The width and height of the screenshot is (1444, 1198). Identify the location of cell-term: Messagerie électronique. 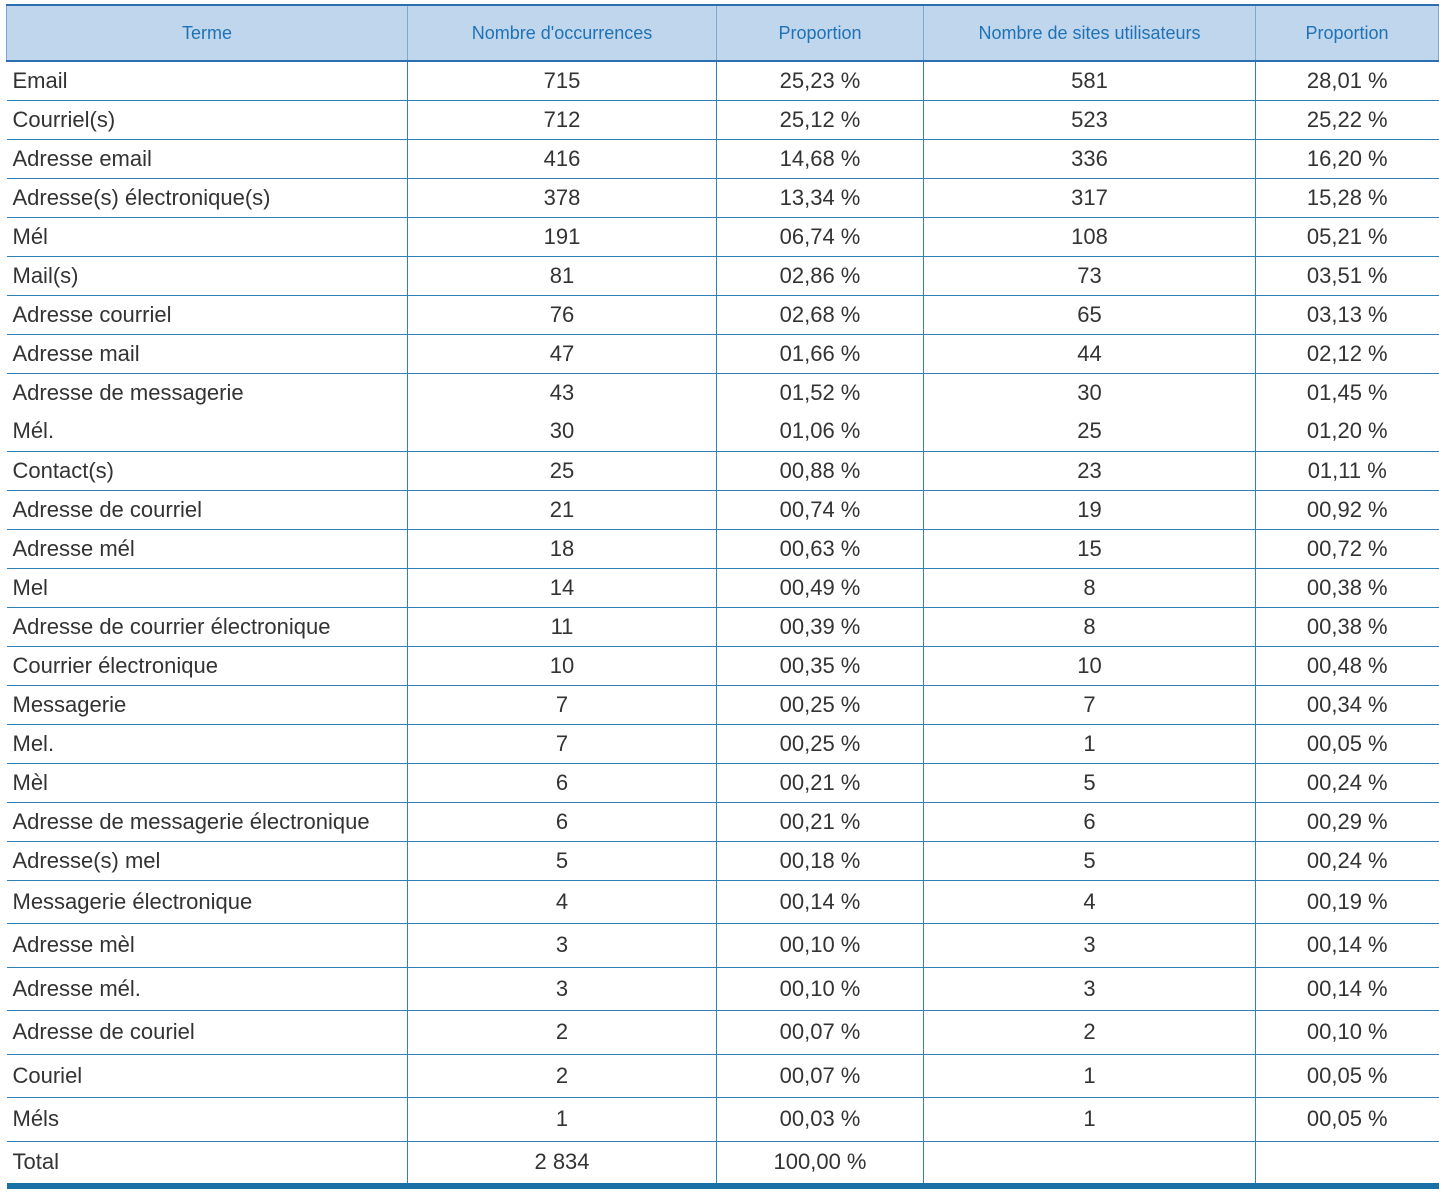
(207, 902).